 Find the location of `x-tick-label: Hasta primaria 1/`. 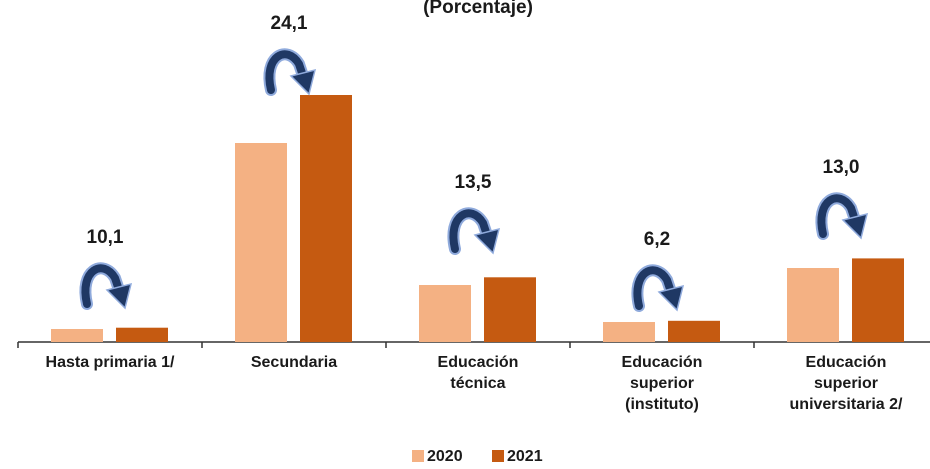

x-tick-label: Hasta primaria 1/ is located at coordinates (110, 362).